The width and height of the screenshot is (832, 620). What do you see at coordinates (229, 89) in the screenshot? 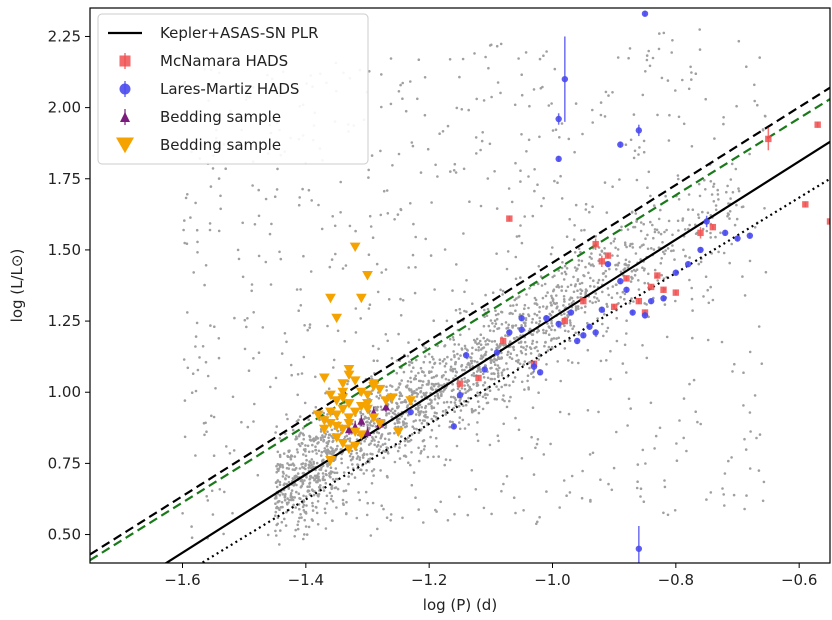
I see `legend-label: Lares-Martiz HADS` at bounding box center [229, 89].